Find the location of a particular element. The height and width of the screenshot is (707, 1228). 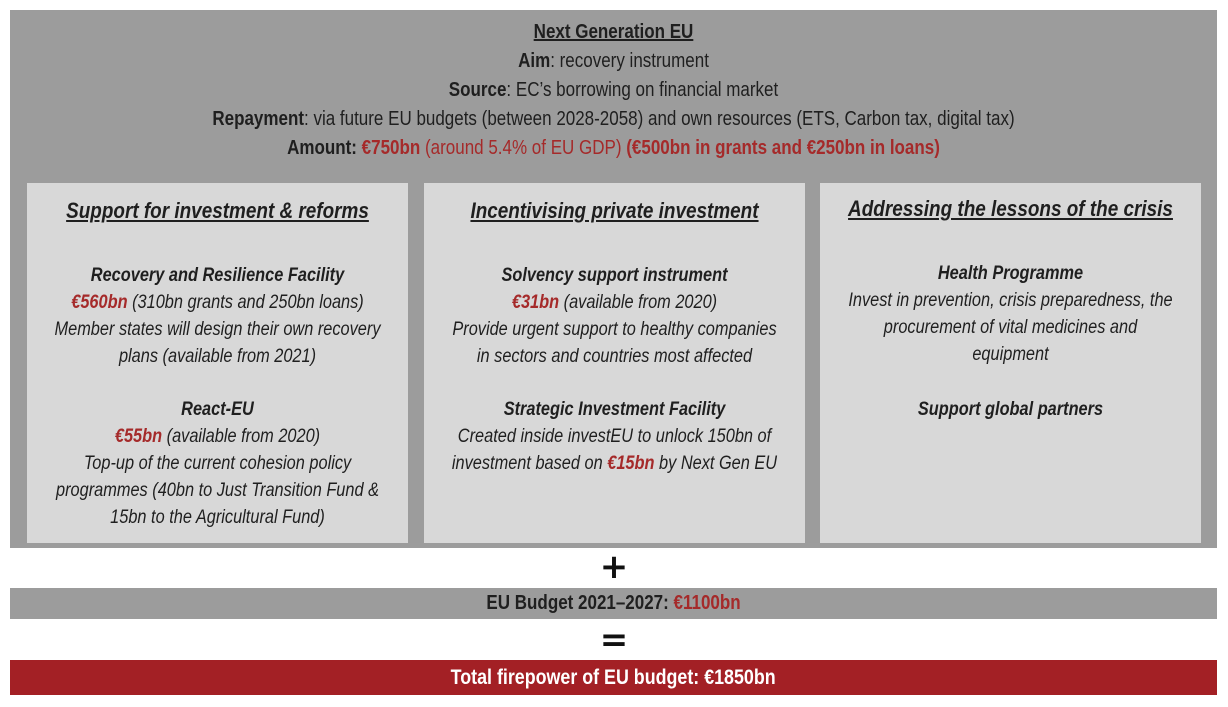

block-line: in sectors and countries most affected is located at coordinates (614, 356).